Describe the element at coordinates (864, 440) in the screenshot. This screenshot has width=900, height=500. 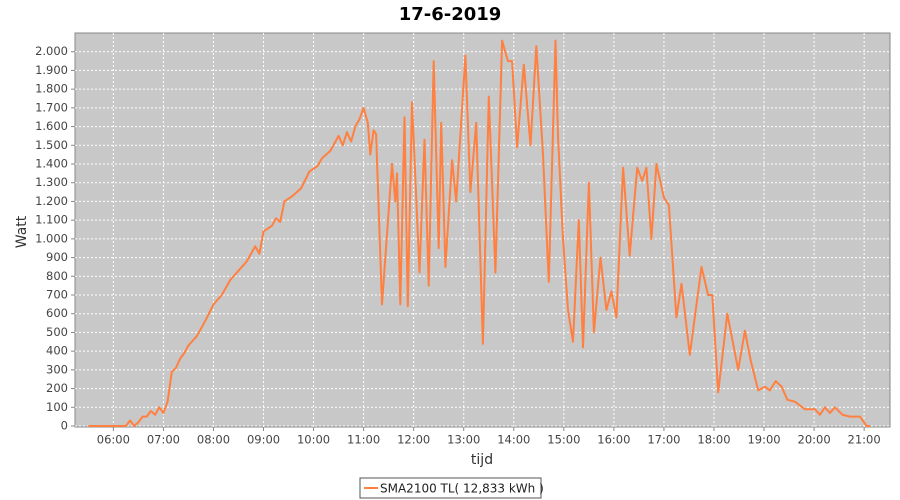
I see `x-tick-label: 21:00` at that location.